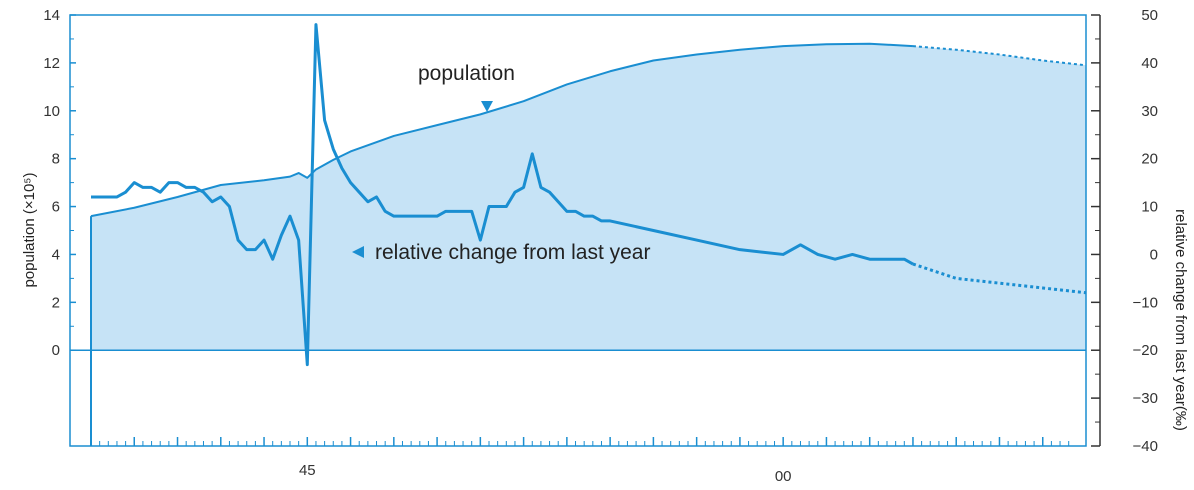 Image resolution: width=1194 pixels, height=490 pixels. What do you see at coordinates (51, 63) in the screenshot?
I see `left-tick-label: 12` at bounding box center [51, 63].